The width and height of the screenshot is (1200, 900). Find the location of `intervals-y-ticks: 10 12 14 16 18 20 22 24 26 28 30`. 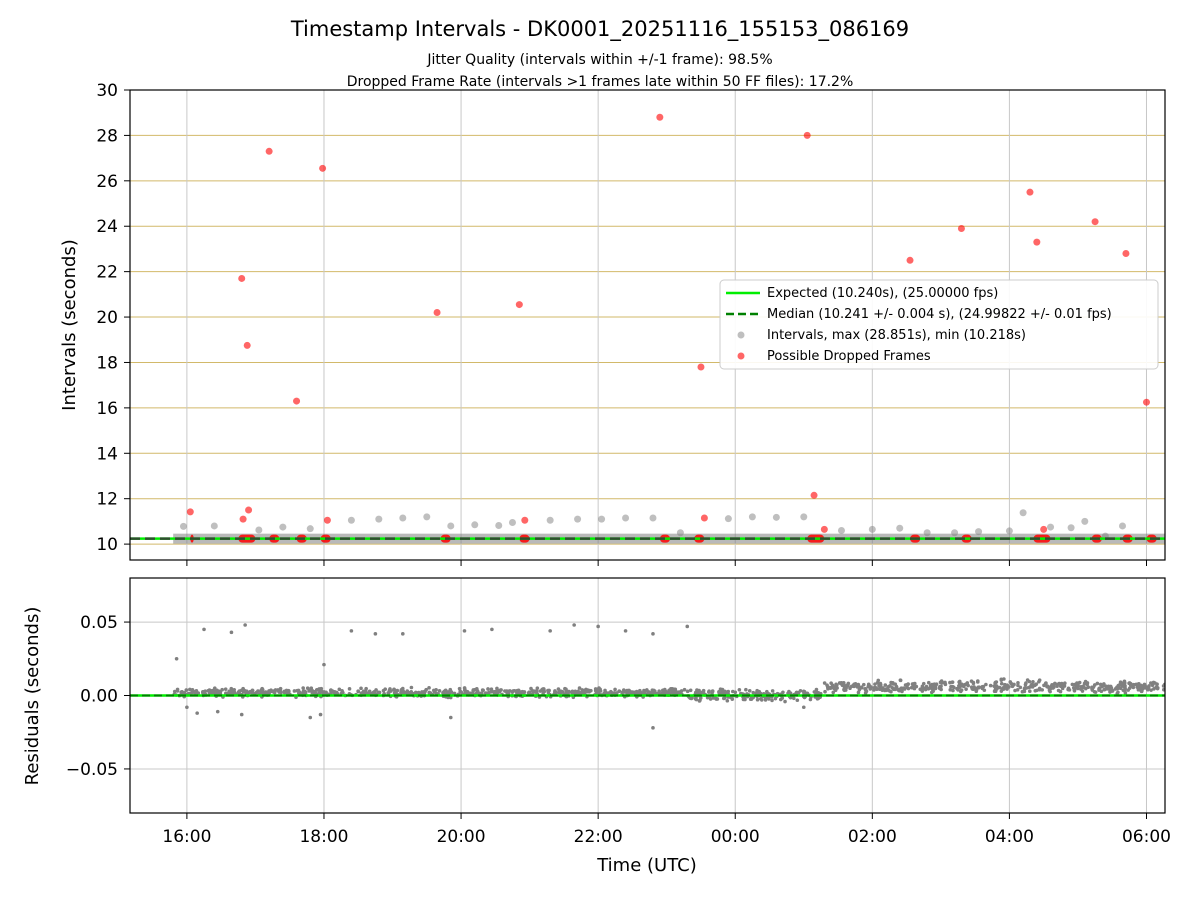

intervals-y-ticks: 10 12 14 16 18 20 22 24 26 28 30 is located at coordinates (113, 318).